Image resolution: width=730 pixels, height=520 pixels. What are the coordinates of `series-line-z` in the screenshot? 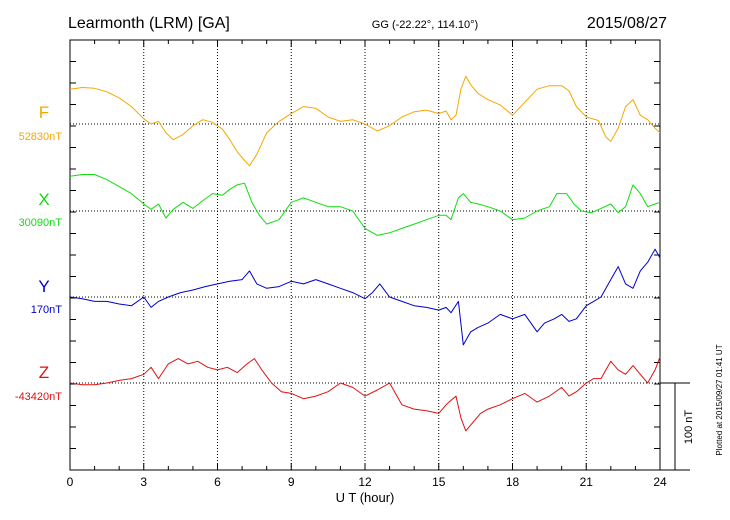 It's located at (365, 394).